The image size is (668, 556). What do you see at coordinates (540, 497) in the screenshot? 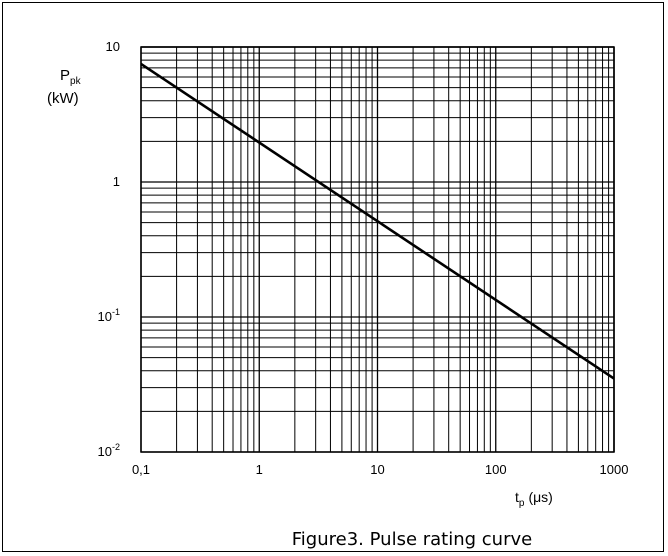
I see `x-axis-label-unit: (μs)` at bounding box center [540, 497].